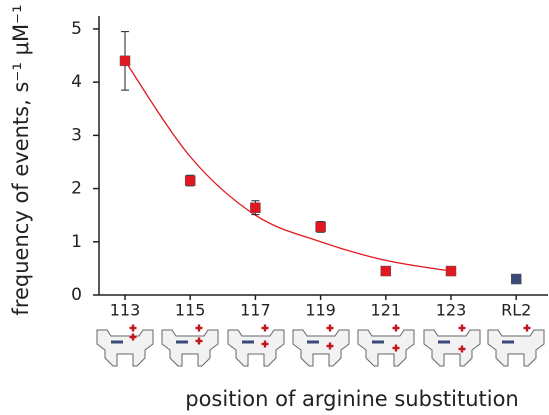 The image size is (549, 415). Describe the element at coordinates (21, 159) in the screenshot. I see `y-axis-label: frequency of events, s⁻¹ μM⁻¹` at that location.